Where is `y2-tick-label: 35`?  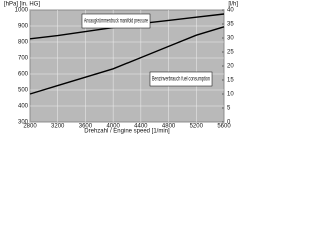
y2-tick-label: 35 is located at coordinates (230, 25).